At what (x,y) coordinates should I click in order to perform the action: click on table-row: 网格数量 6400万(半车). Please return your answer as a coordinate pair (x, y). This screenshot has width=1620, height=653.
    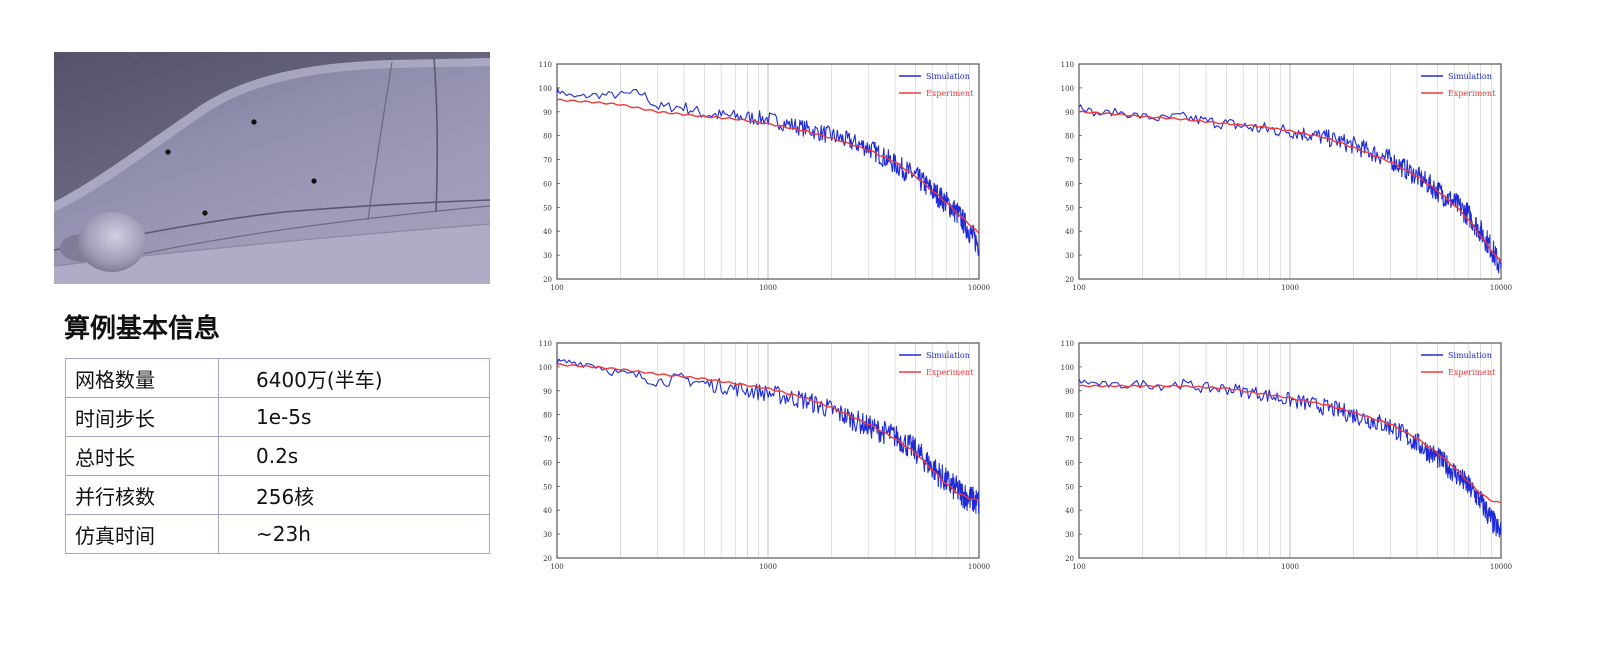
    Looking at the image, I should click on (277, 378).